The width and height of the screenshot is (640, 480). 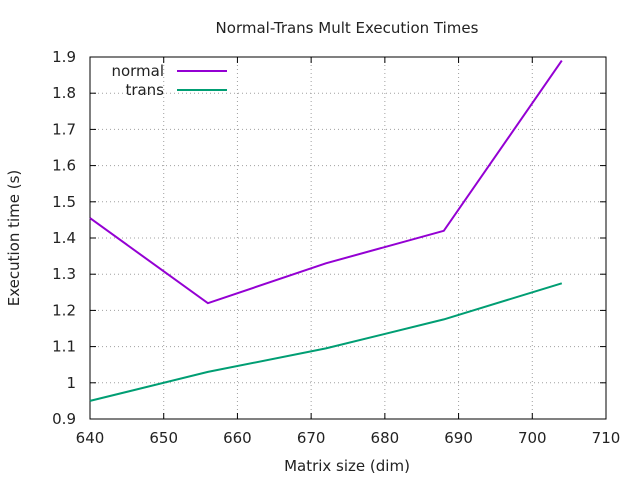 I want to click on legend-label-trans: trans, so click(x=144, y=90).